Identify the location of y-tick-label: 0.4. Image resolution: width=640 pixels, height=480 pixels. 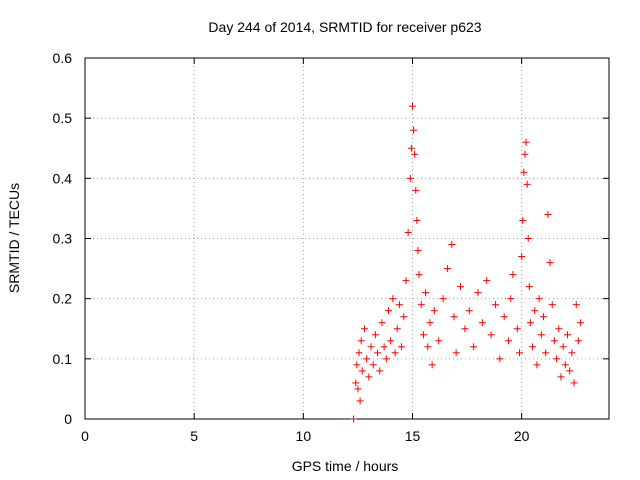
(63, 178).